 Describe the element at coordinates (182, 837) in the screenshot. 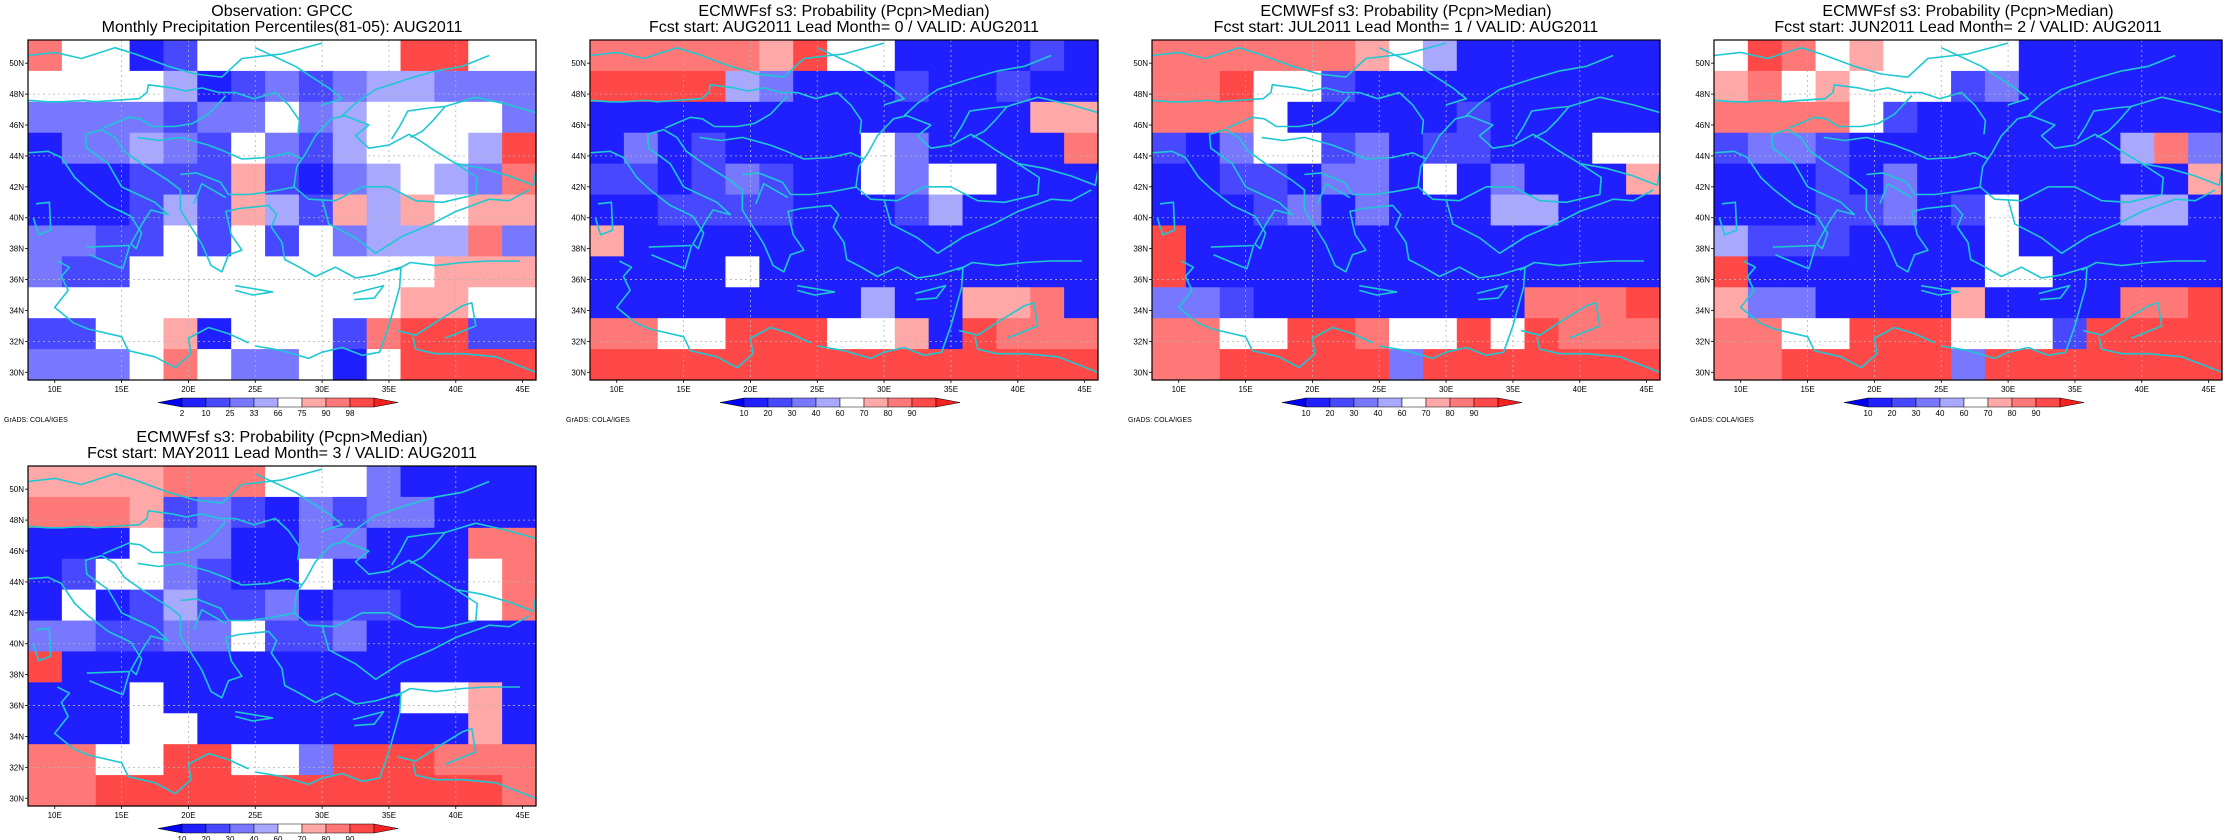

I see `colorbar-label: 10` at that location.